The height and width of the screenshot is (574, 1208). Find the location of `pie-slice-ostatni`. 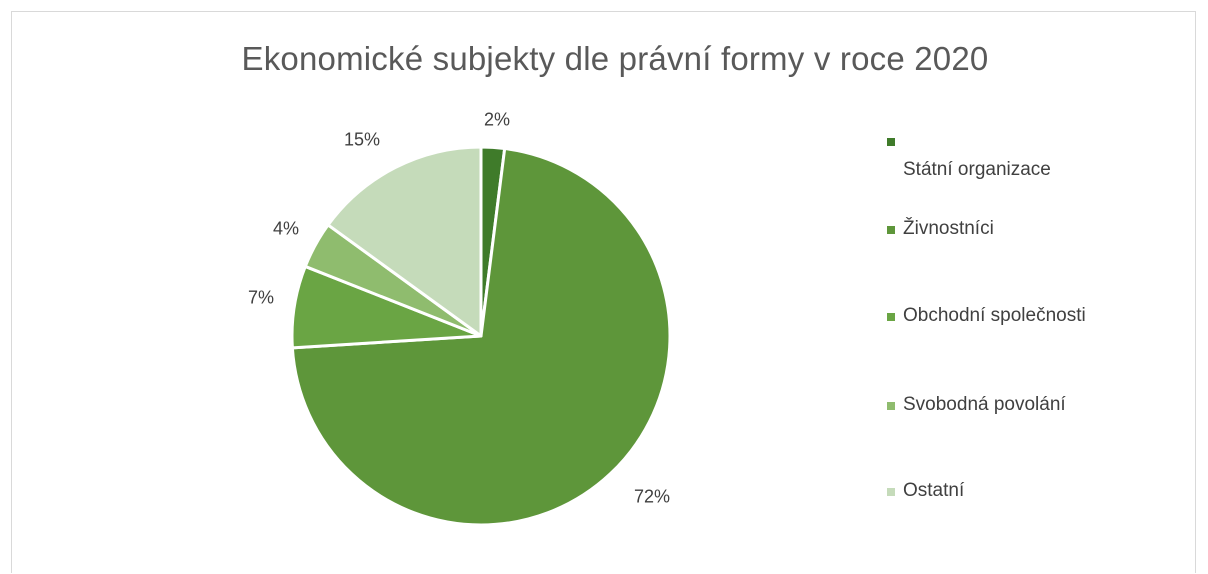

pie-slice-ostatni is located at coordinates (404, 241).